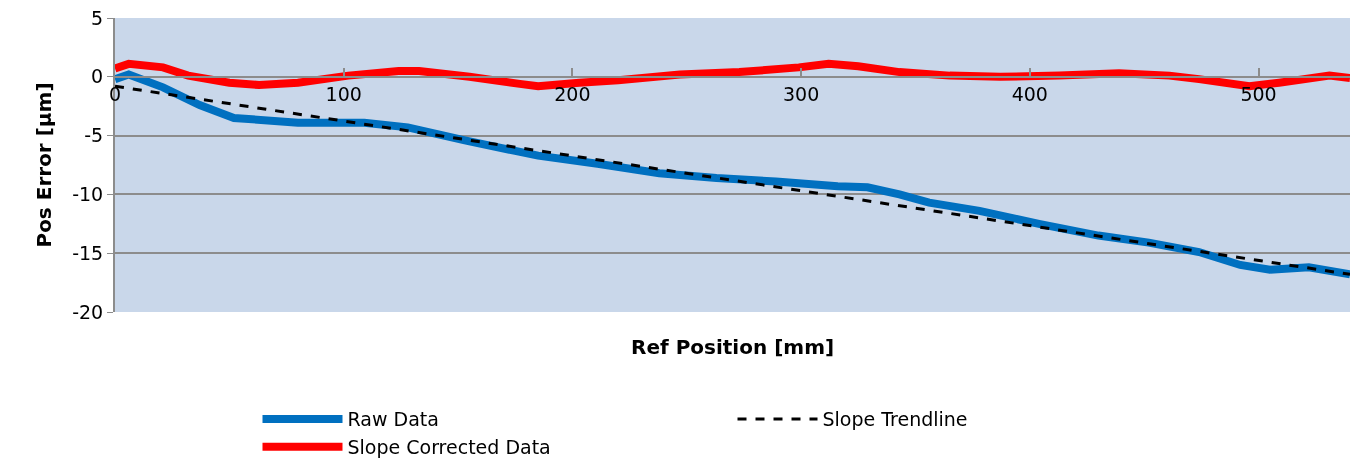  I want to click on x-tick-label: 200, so click(572, 93).